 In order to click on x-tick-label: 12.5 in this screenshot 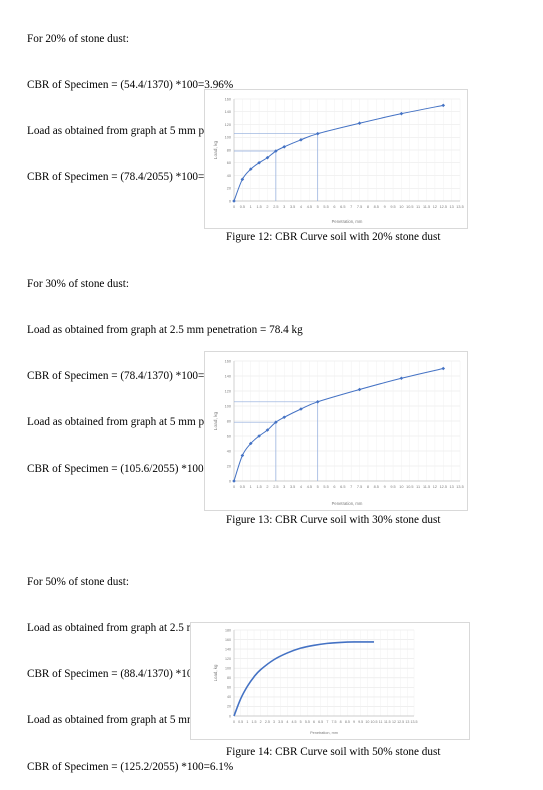, I will do `click(400, 722)`.